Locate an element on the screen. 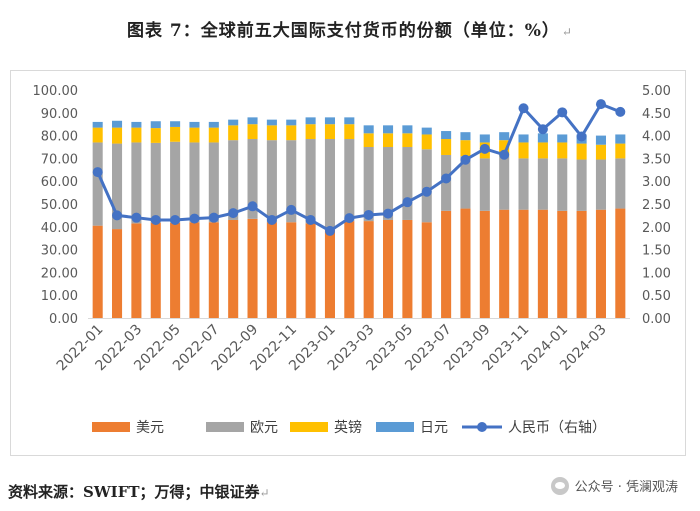  legend-label: 英镑 is located at coordinates (348, 427).